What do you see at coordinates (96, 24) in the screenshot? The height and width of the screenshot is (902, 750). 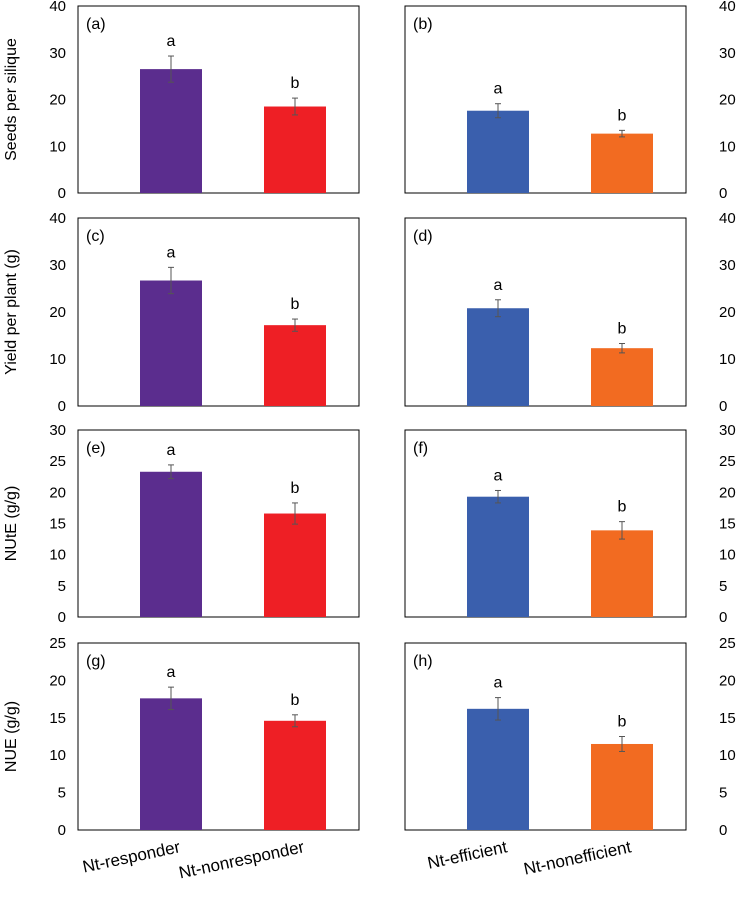 I see `panel-label: (a)` at bounding box center [96, 24].